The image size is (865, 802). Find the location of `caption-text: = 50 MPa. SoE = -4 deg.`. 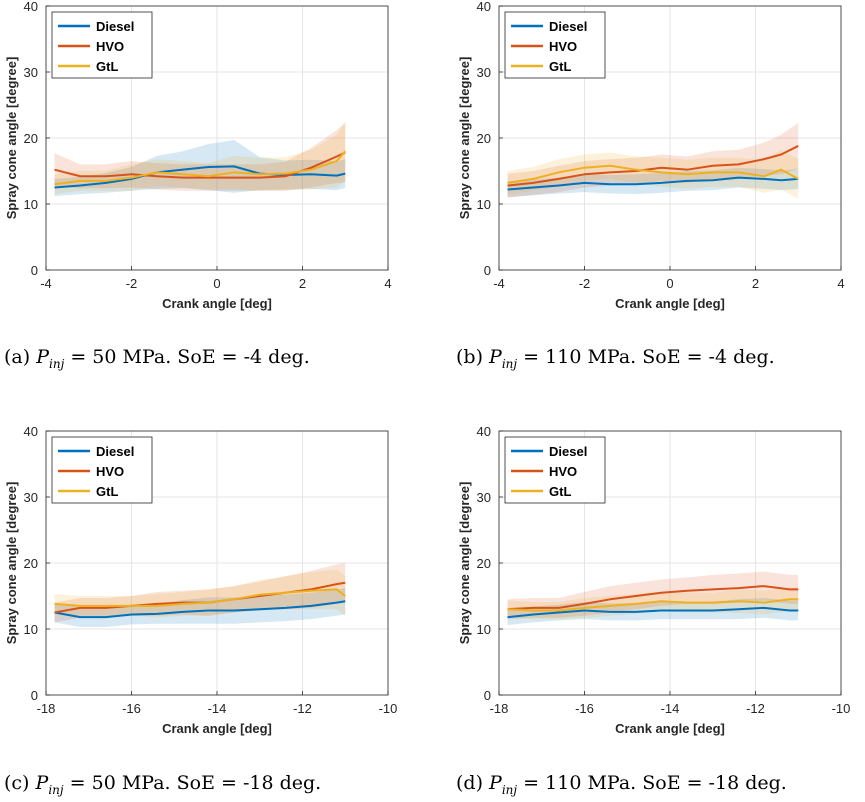

caption-text: = 50 MPa. SoE = -4 deg. is located at coordinates (187, 357).